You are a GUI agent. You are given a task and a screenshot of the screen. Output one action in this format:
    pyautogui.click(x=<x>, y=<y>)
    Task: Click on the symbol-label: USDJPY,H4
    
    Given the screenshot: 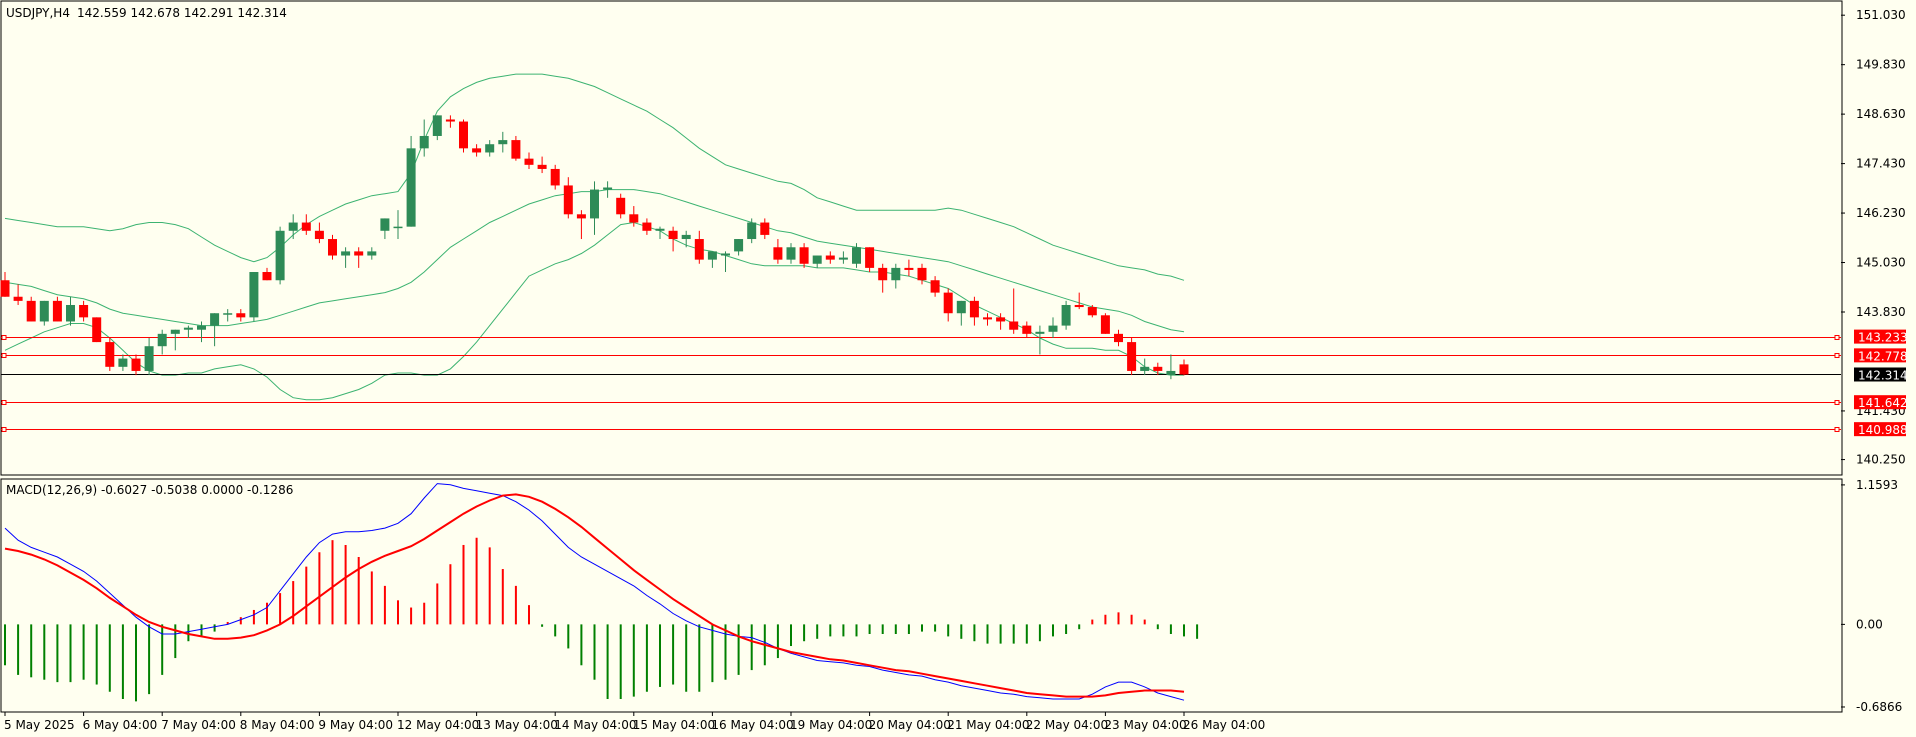 What is the action you would take?
    pyautogui.click(x=38, y=13)
    